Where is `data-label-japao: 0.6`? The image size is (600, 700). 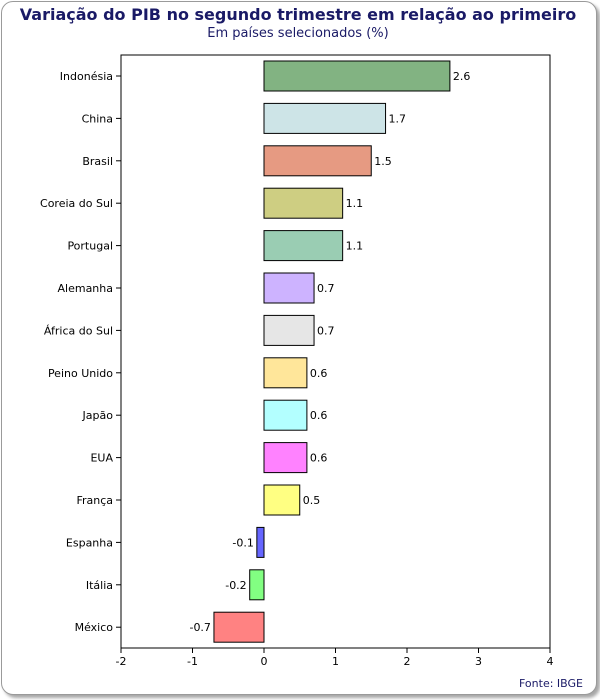
data-label-japao: 0.6 is located at coordinates (319, 415).